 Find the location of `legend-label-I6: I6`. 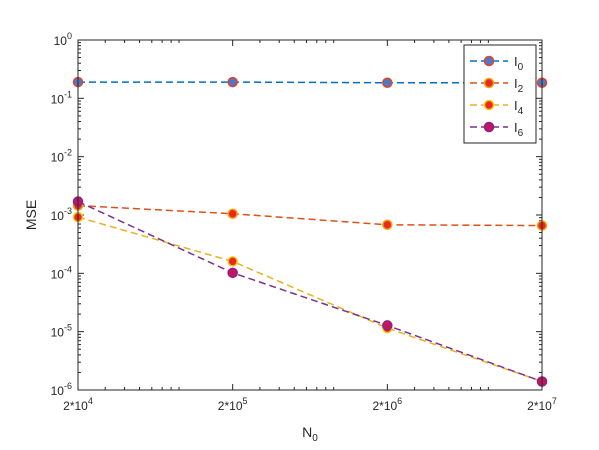

legend-label-I6: I6 is located at coordinates (519, 129).